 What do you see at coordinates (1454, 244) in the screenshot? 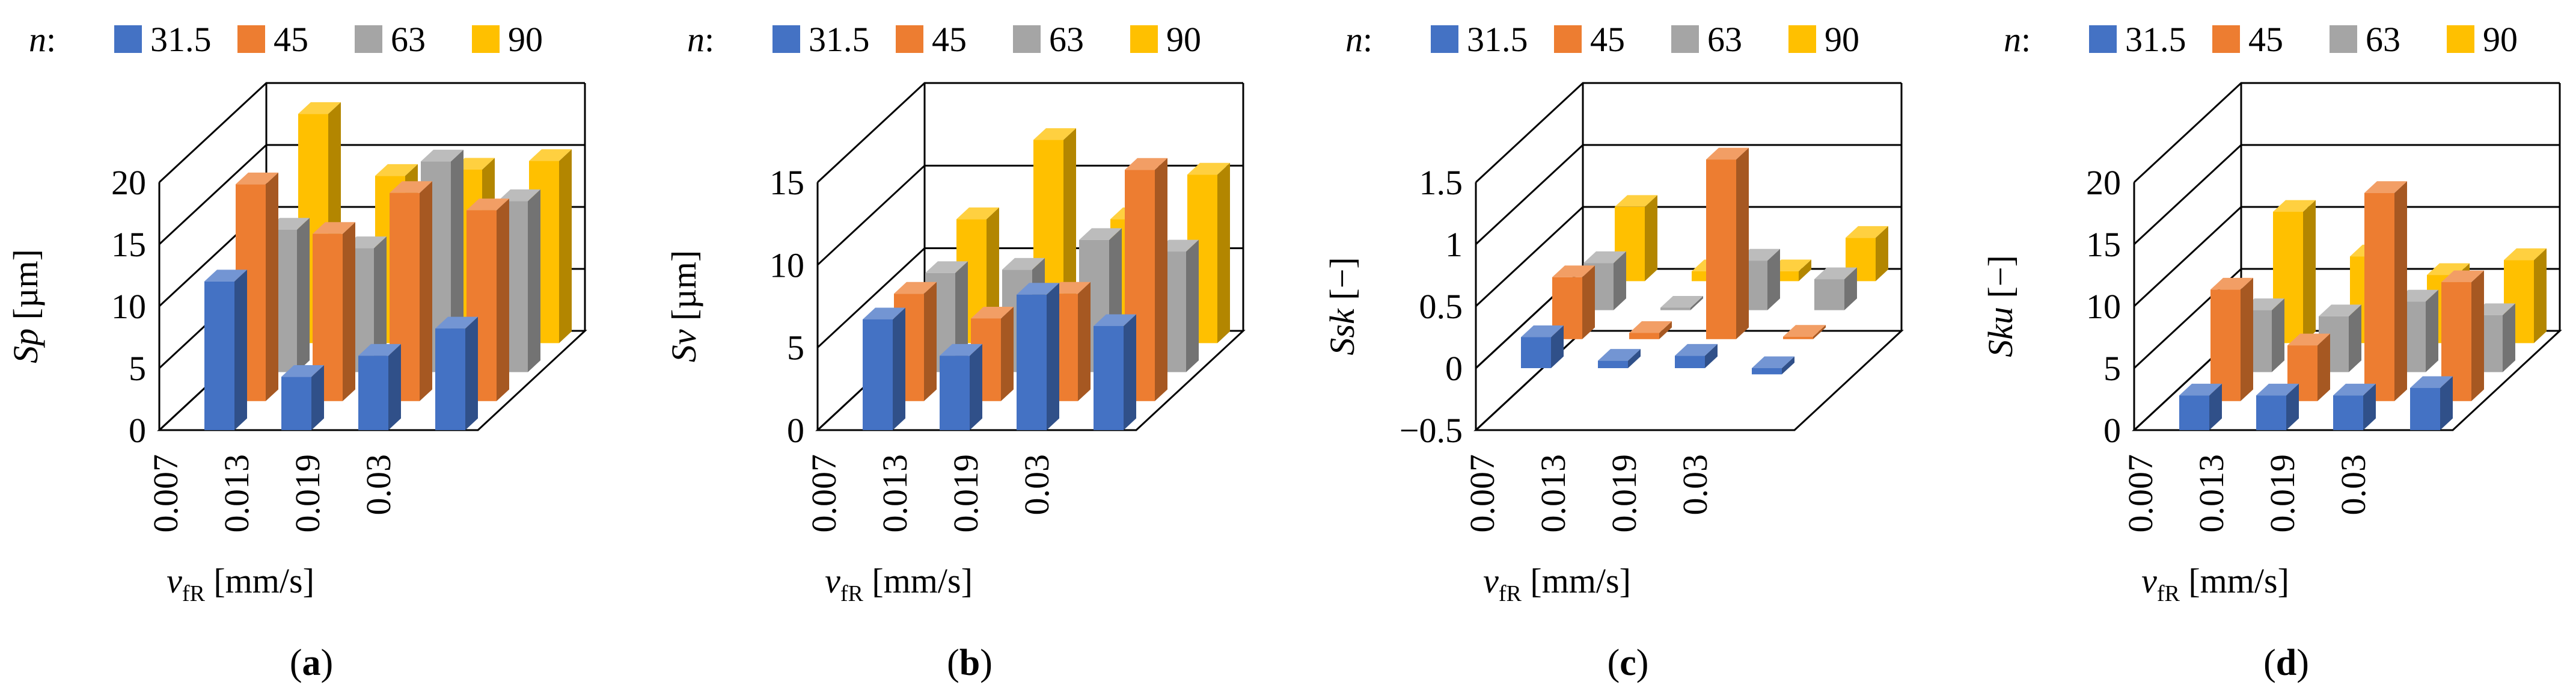
I see `y-tick-label: 1` at bounding box center [1454, 244].